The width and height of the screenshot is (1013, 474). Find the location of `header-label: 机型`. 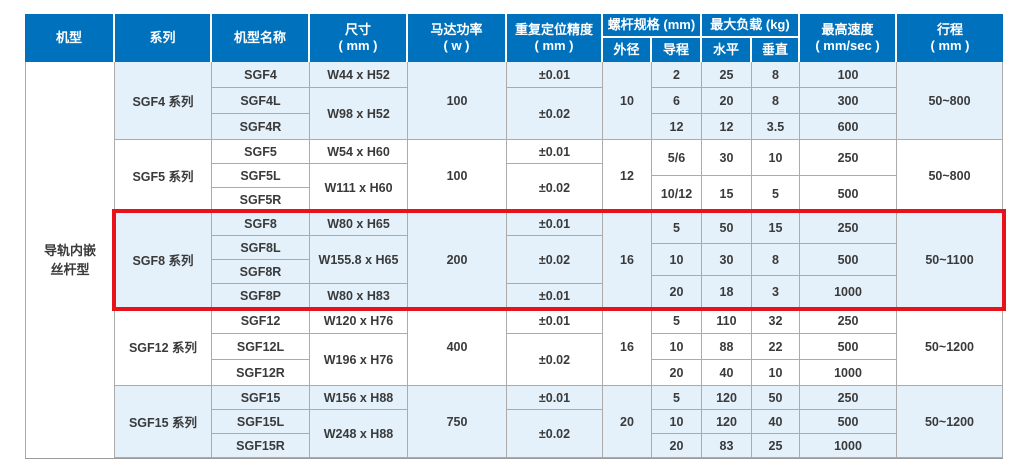

header-label: 机型 is located at coordinates (68, 38).